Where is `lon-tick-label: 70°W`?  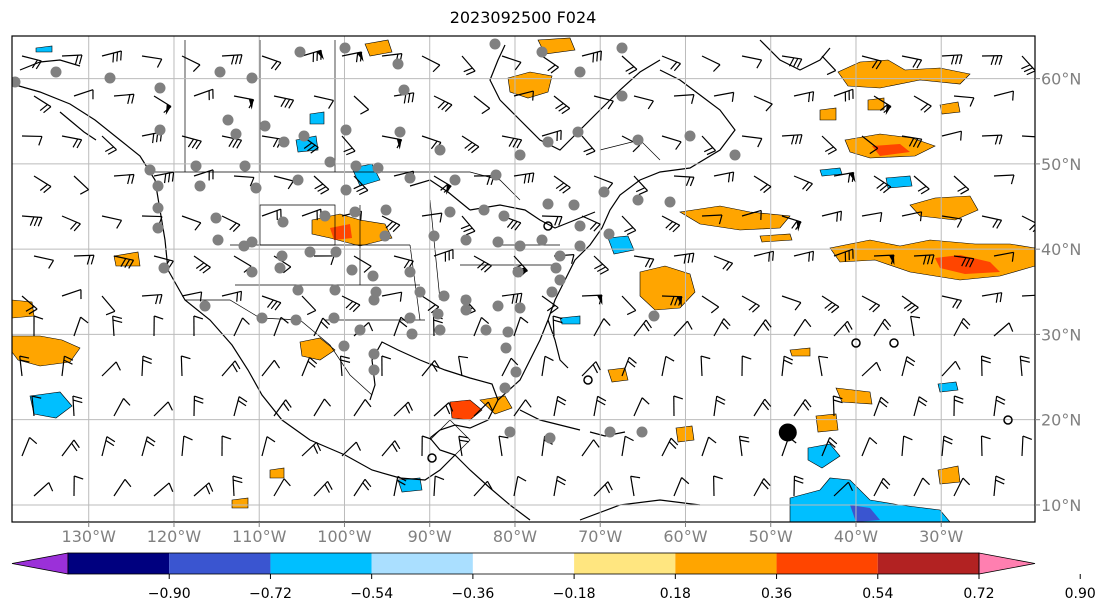
lon-tick-label: 70°W is located at coordinates (600, 536).